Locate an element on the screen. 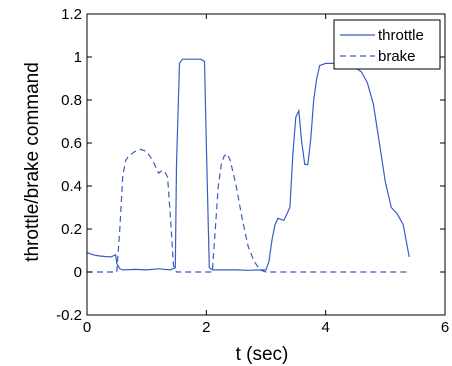  legend-brake-label: brake is located at coordinates (397, 56).